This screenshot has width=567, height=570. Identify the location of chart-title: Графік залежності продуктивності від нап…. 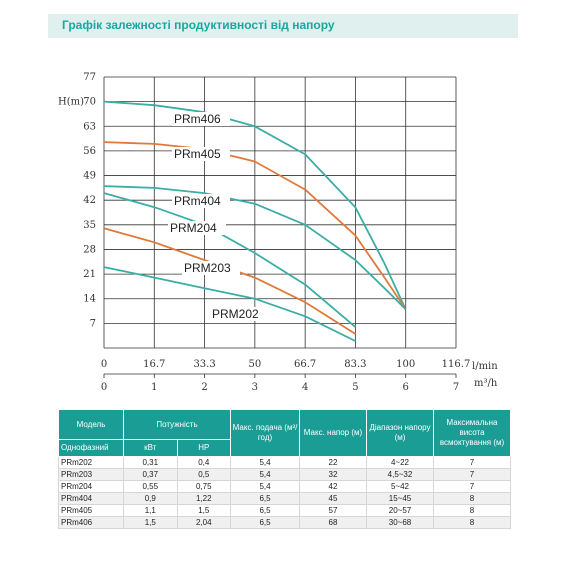
(198, 25).